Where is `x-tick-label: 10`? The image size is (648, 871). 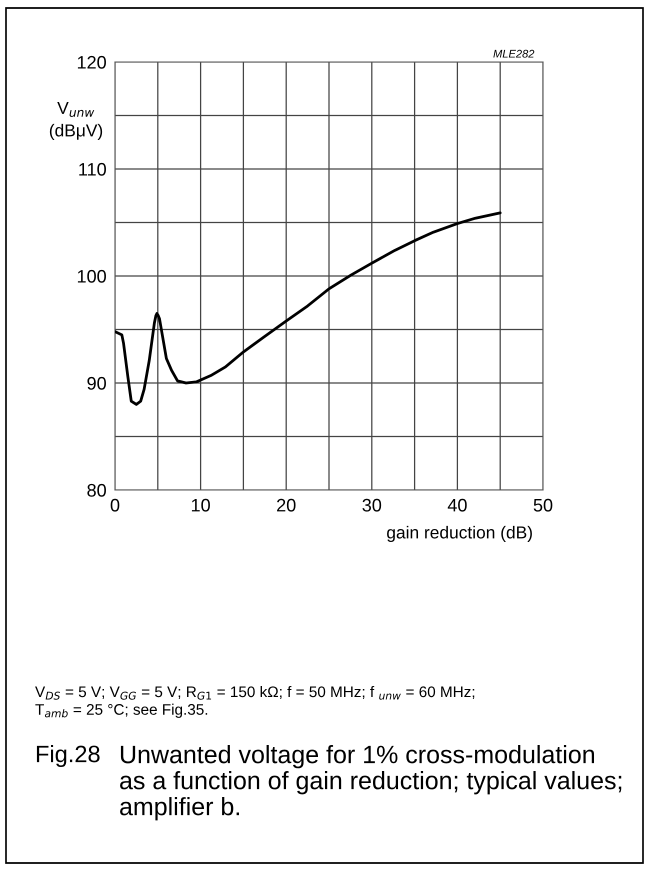
x-tick-label: 10 is located at coordinates (201, 505).